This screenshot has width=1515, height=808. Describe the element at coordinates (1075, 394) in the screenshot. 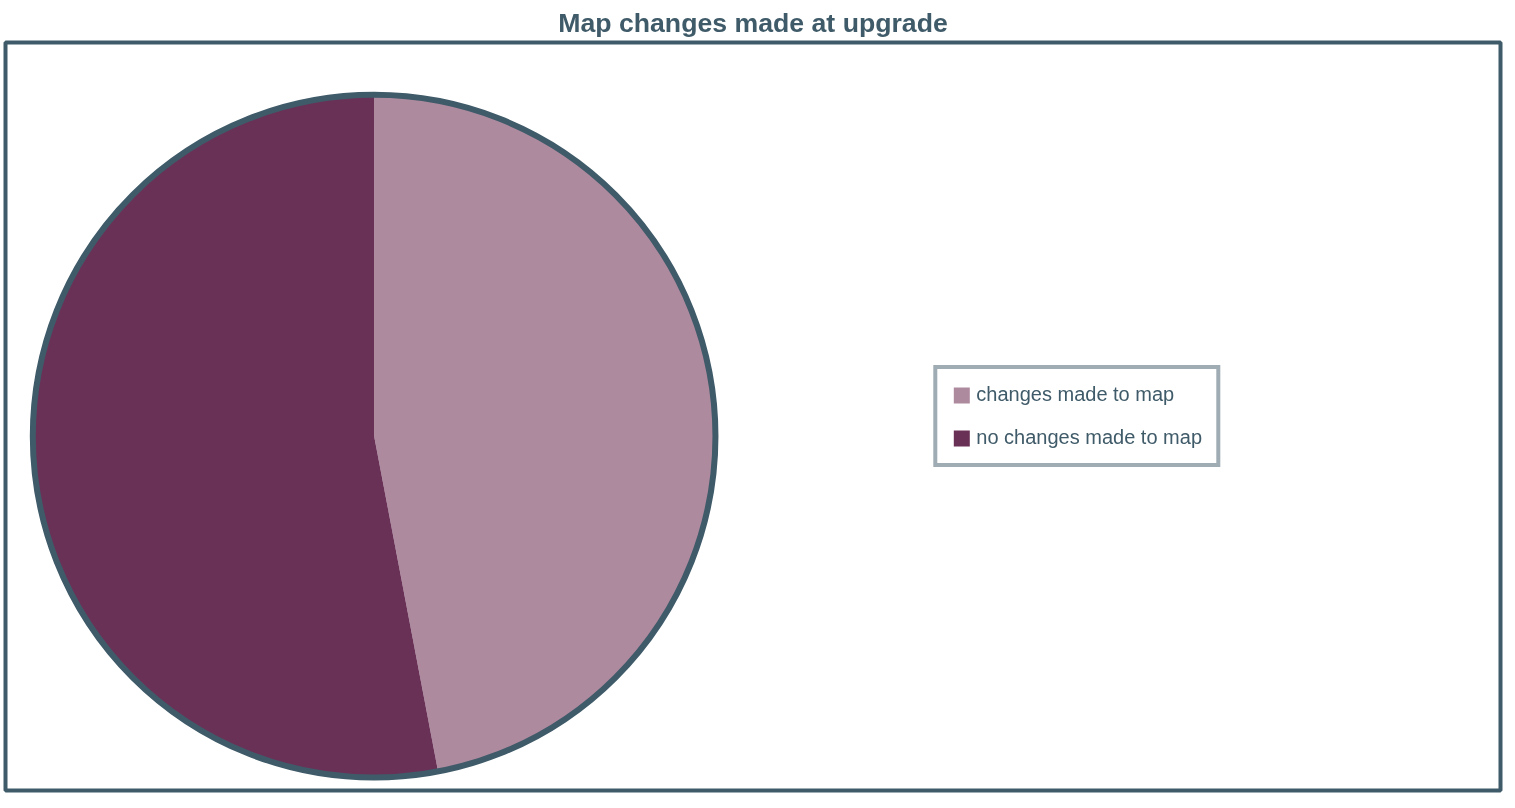

I see `legend-label: changes made to map` at that location.